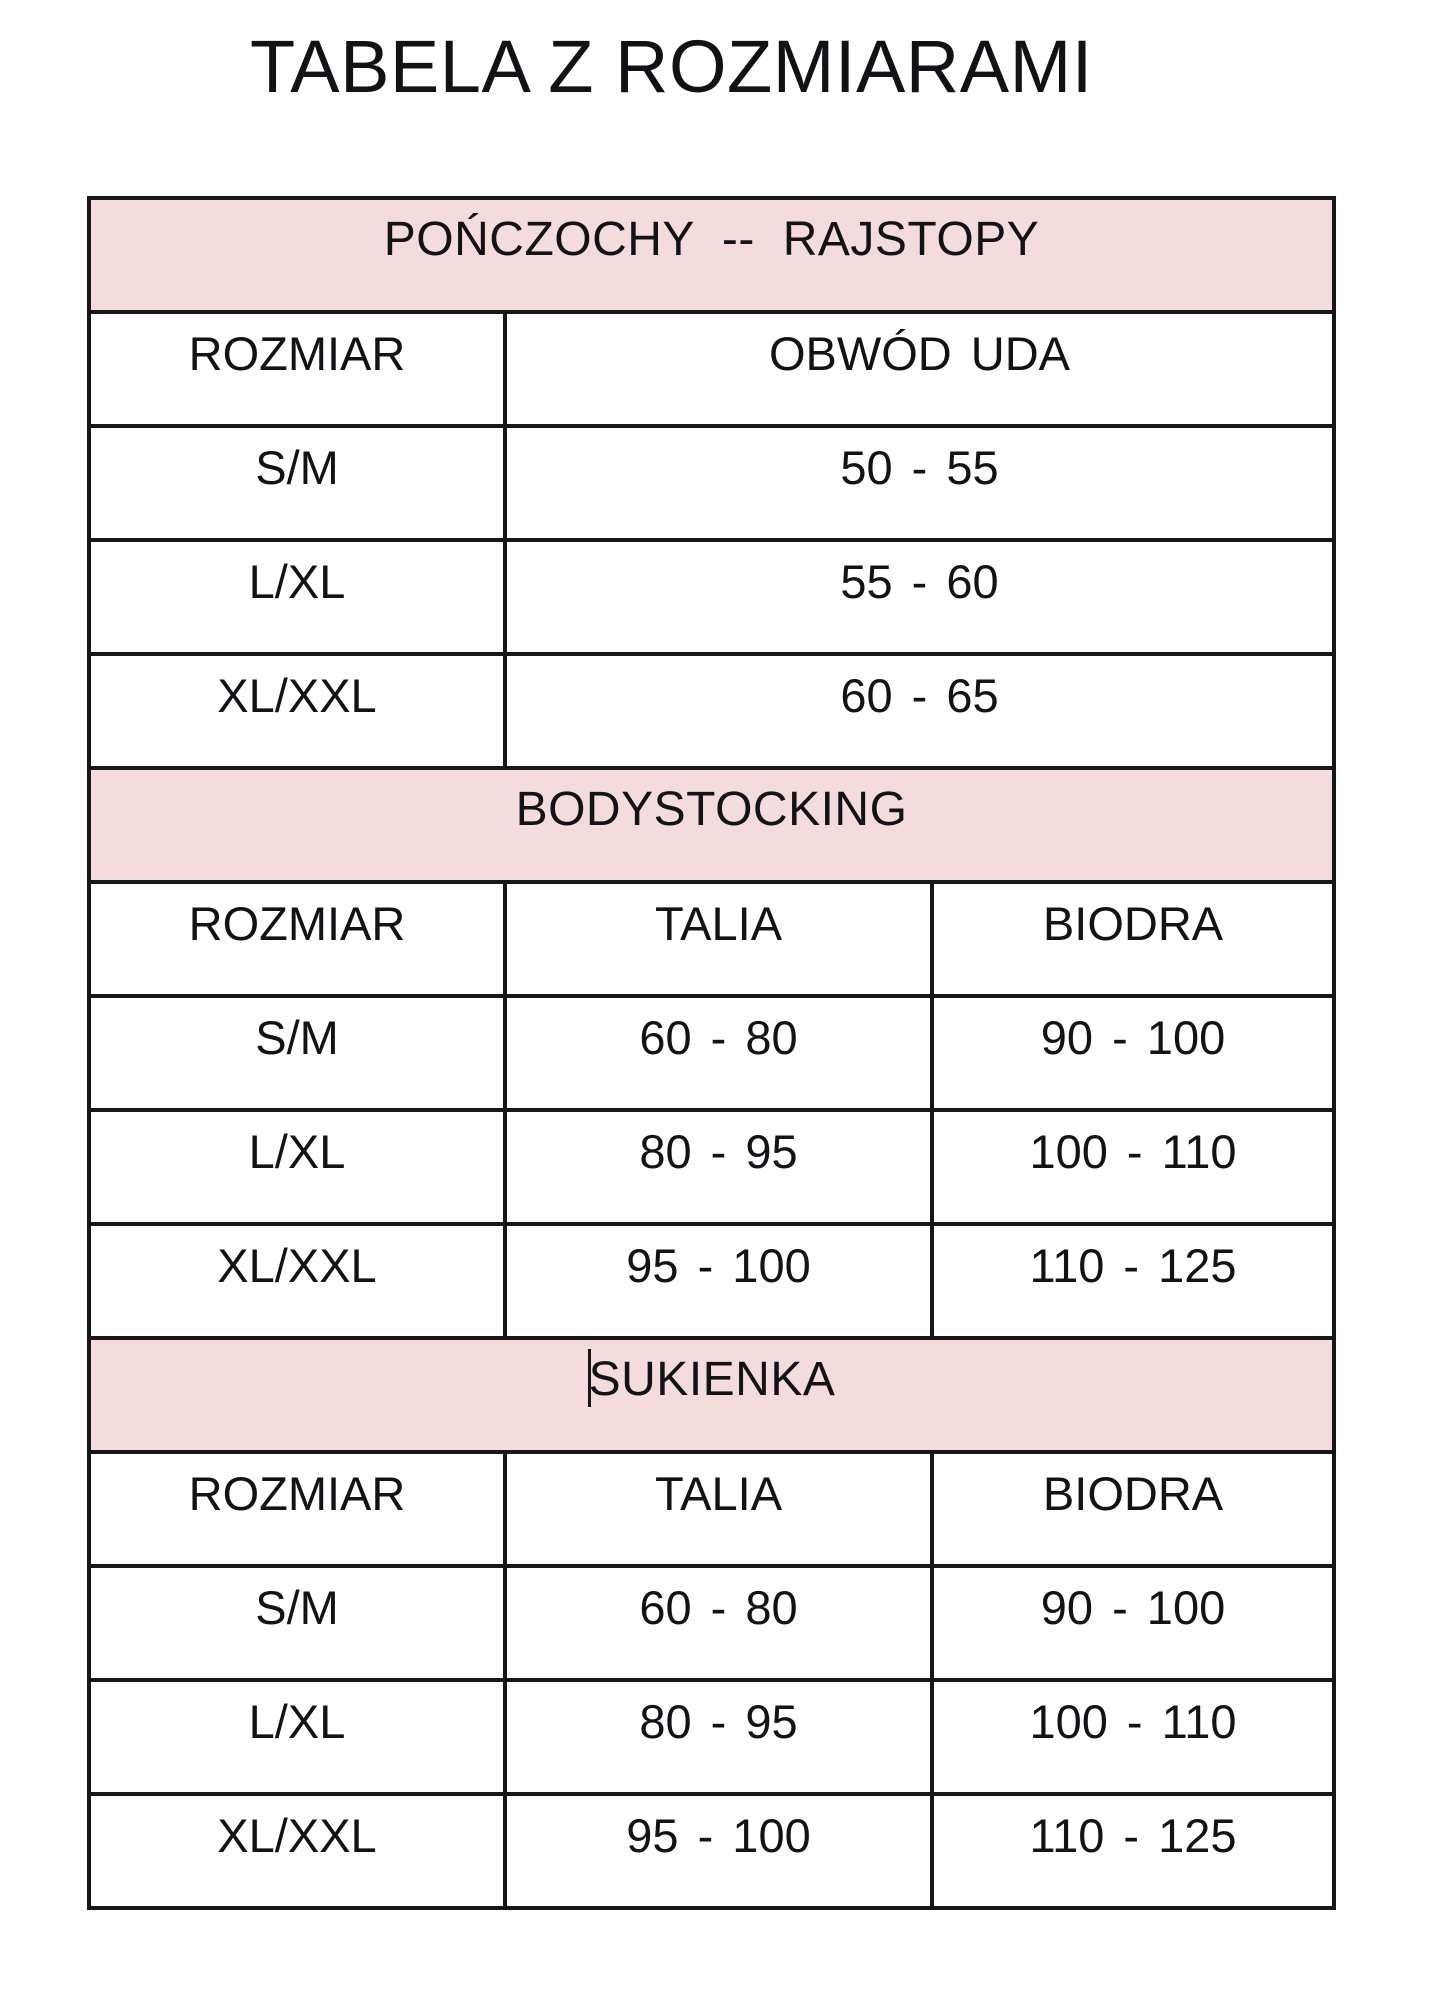 This screenshot has width=1429, height=2000. What do you see at coordinates (919, 369) in the screenshot?
I see `column-header-obwod-uda: OBWÓD UDA` at bounding box center [919, 369].